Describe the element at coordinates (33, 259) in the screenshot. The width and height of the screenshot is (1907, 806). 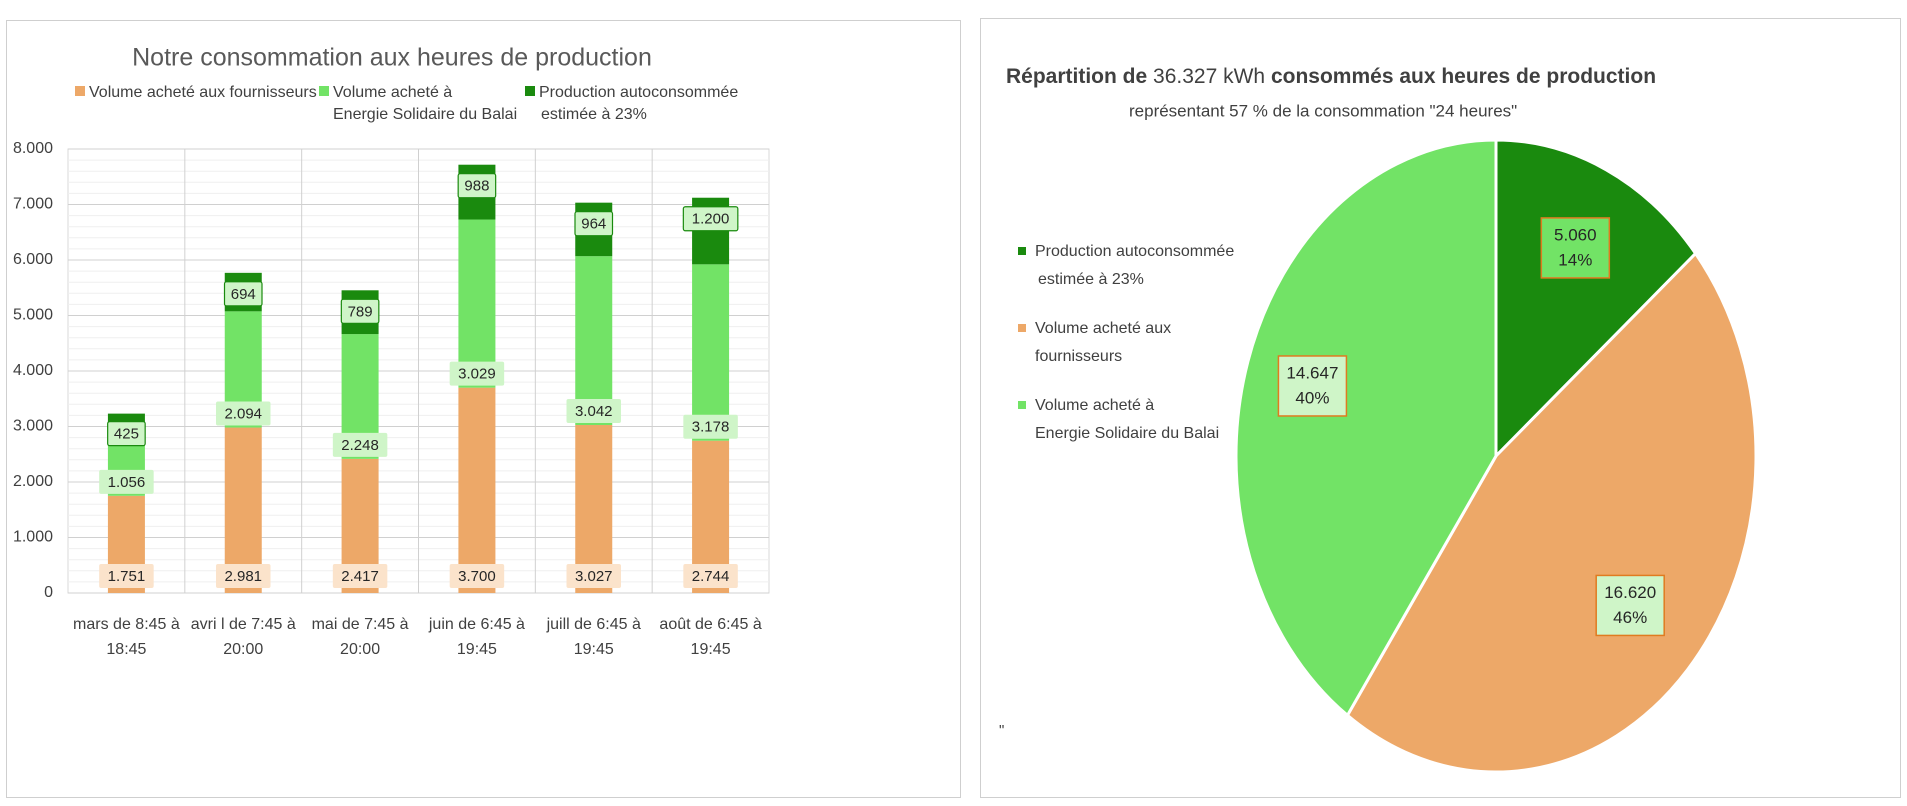
I see `y-tick-label: 6.000` at that location.